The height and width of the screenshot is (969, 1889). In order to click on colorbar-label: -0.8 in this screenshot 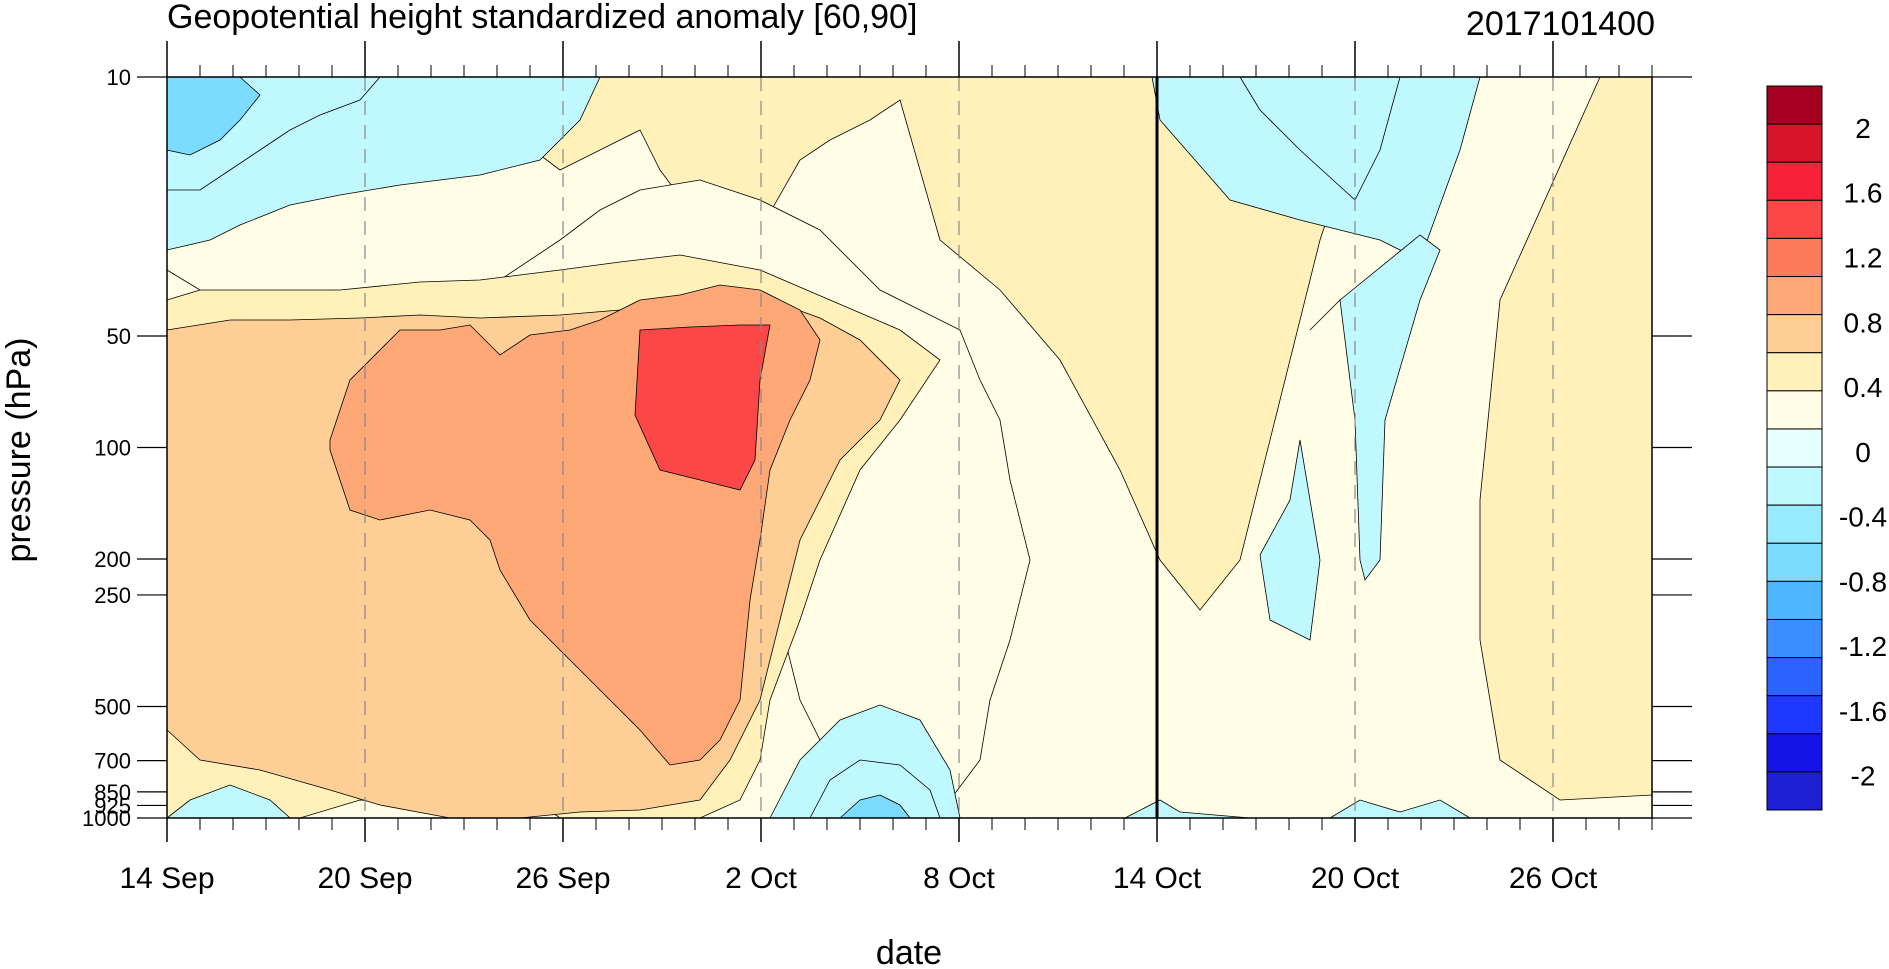, I will do `click(1863, 581)`.